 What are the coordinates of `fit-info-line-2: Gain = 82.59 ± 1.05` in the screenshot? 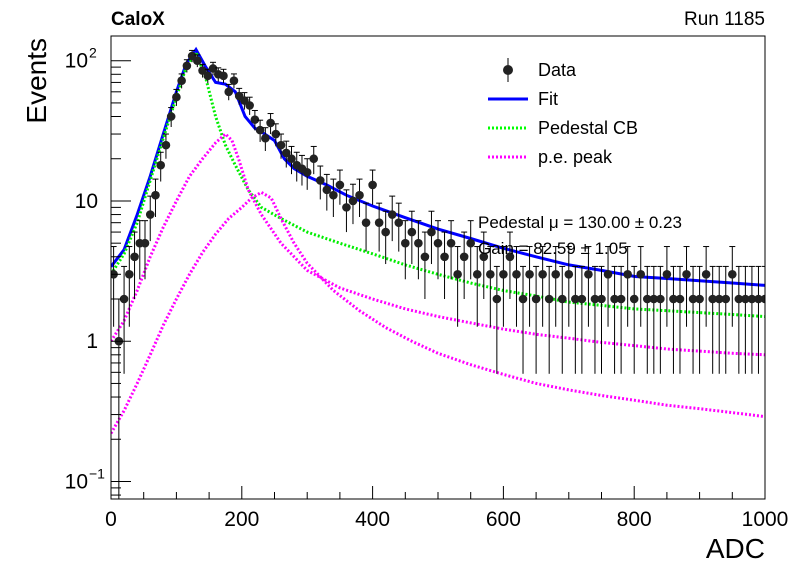 It's located at (553, 248).